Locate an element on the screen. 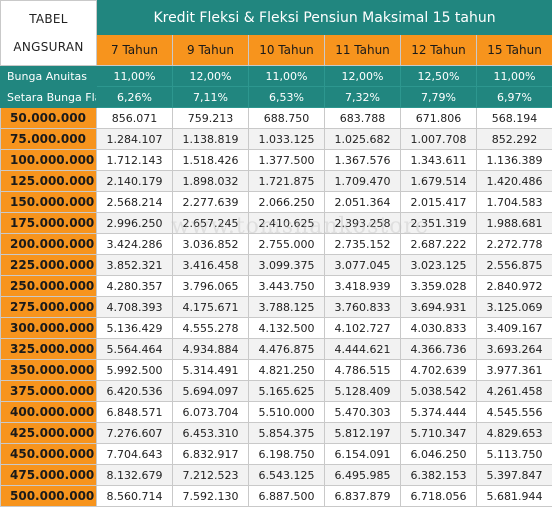 The height and width of the screenshot is (516, 552). installment-cell: 1.377.500 is located at coordinates (286, 160).